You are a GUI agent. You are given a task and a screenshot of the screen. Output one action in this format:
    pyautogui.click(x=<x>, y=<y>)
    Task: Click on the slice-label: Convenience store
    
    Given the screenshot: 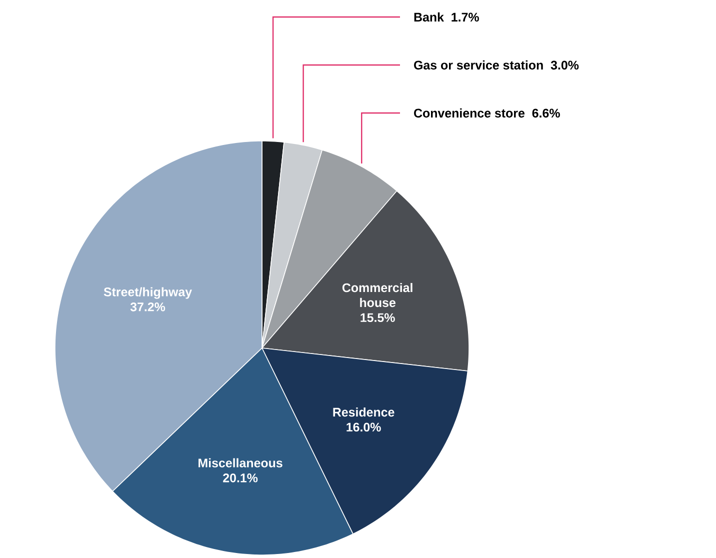 What is the action you would take?
    pyautogui.click(x=469, y=113)
    